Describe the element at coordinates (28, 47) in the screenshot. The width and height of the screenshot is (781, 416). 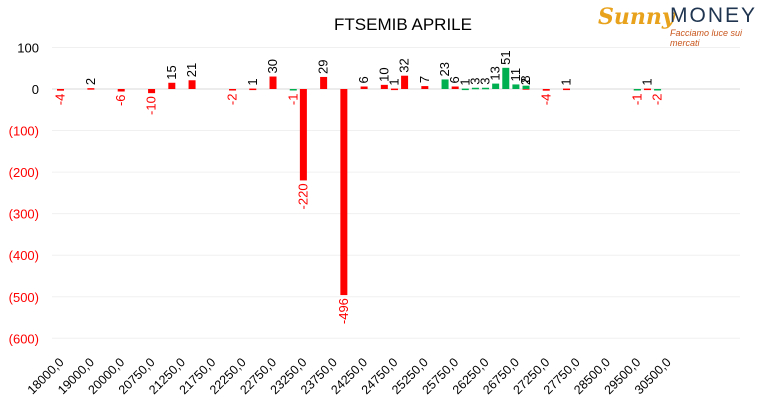
I see `y-tick-label: 100` at that location.